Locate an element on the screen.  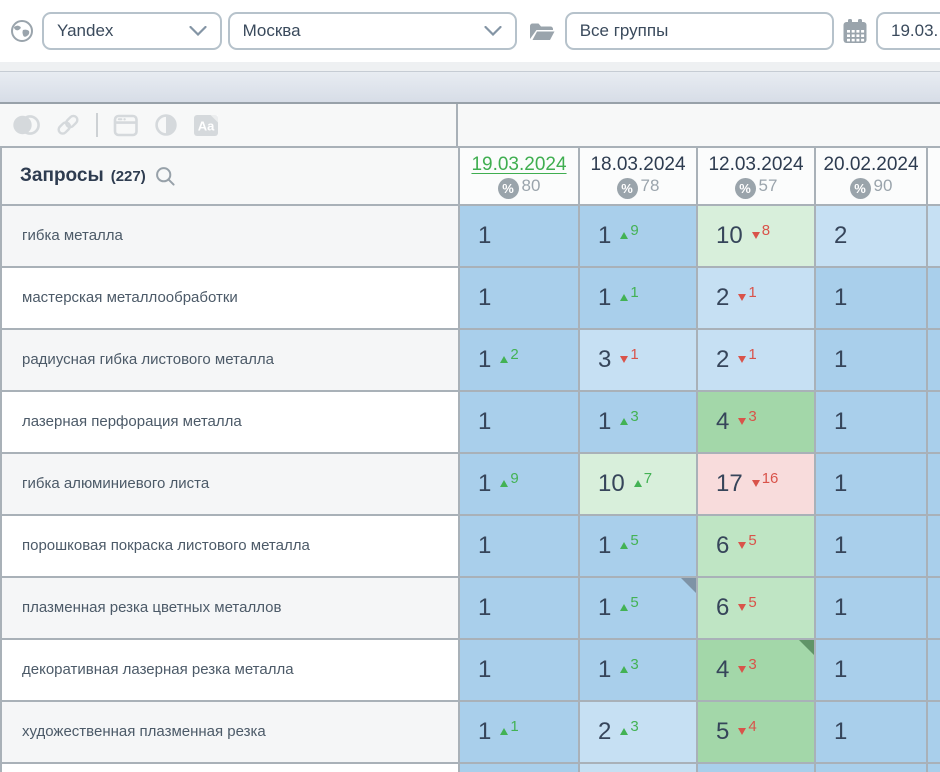
toolbar-separator is located at coordinates (97, 125).